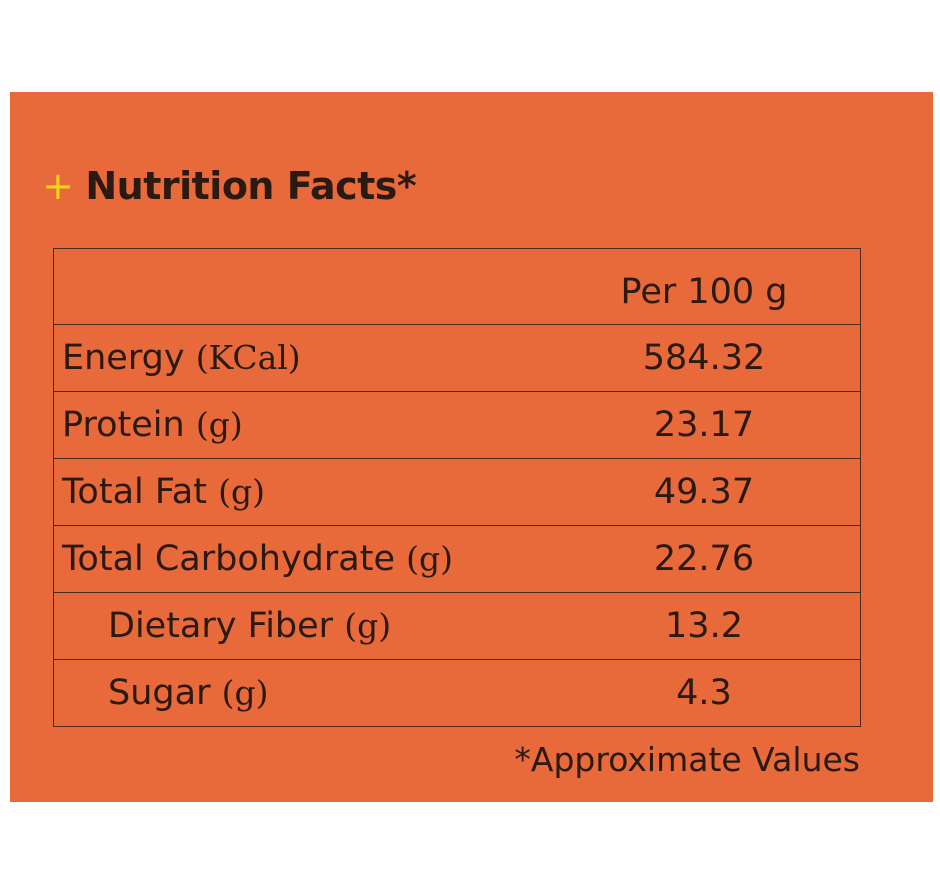  Describe the element at coordinates (687, 759) in the screenshot. I see `footnote: *Approximate Values` at that location.